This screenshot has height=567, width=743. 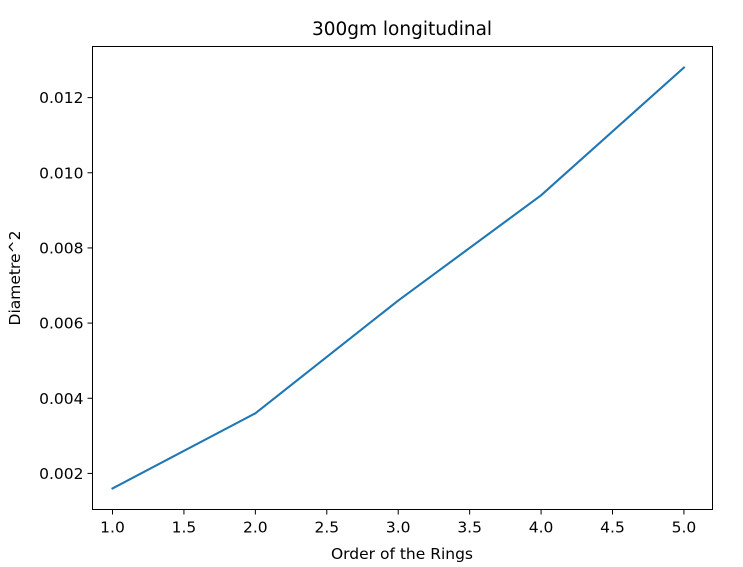 I want to click on chart-title: 300gm longitudinal, so click(x=402, y=29).